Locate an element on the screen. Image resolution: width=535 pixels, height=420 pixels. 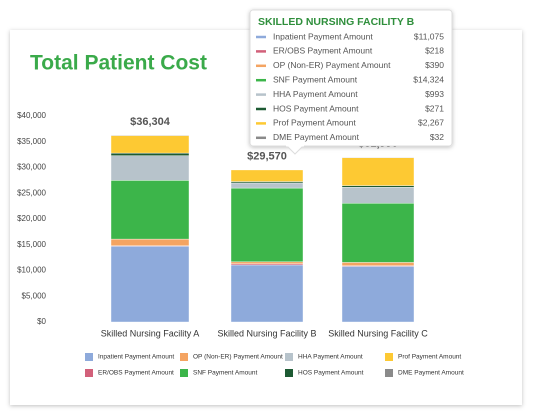
x-tick-label: Skilled Nursing Facility B is located at coordinates (266, 333).